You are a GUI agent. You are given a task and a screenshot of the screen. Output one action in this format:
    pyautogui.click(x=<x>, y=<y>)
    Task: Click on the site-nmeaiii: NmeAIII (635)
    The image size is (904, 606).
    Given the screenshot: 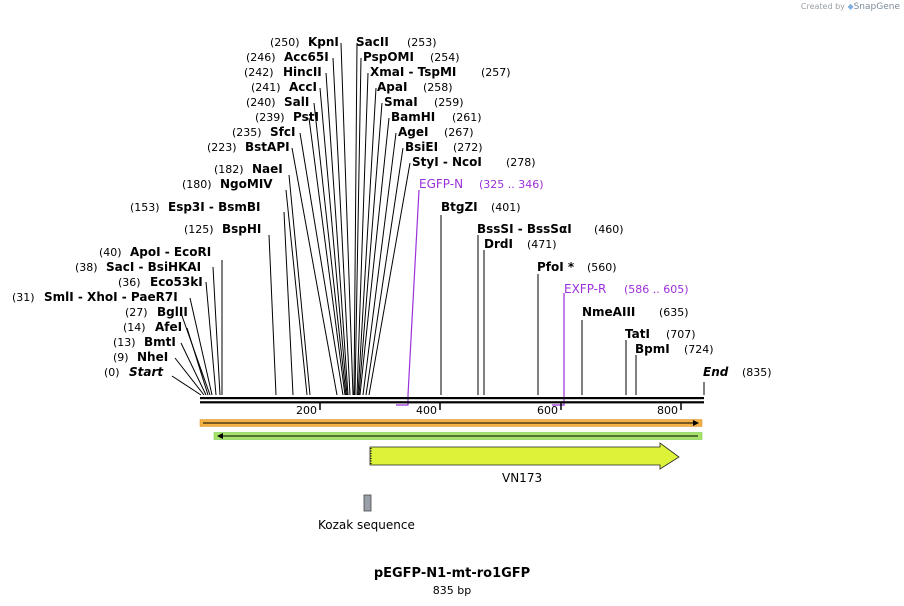 What is the action you would take?
    pyautogui.click(x=635, y=312)
    